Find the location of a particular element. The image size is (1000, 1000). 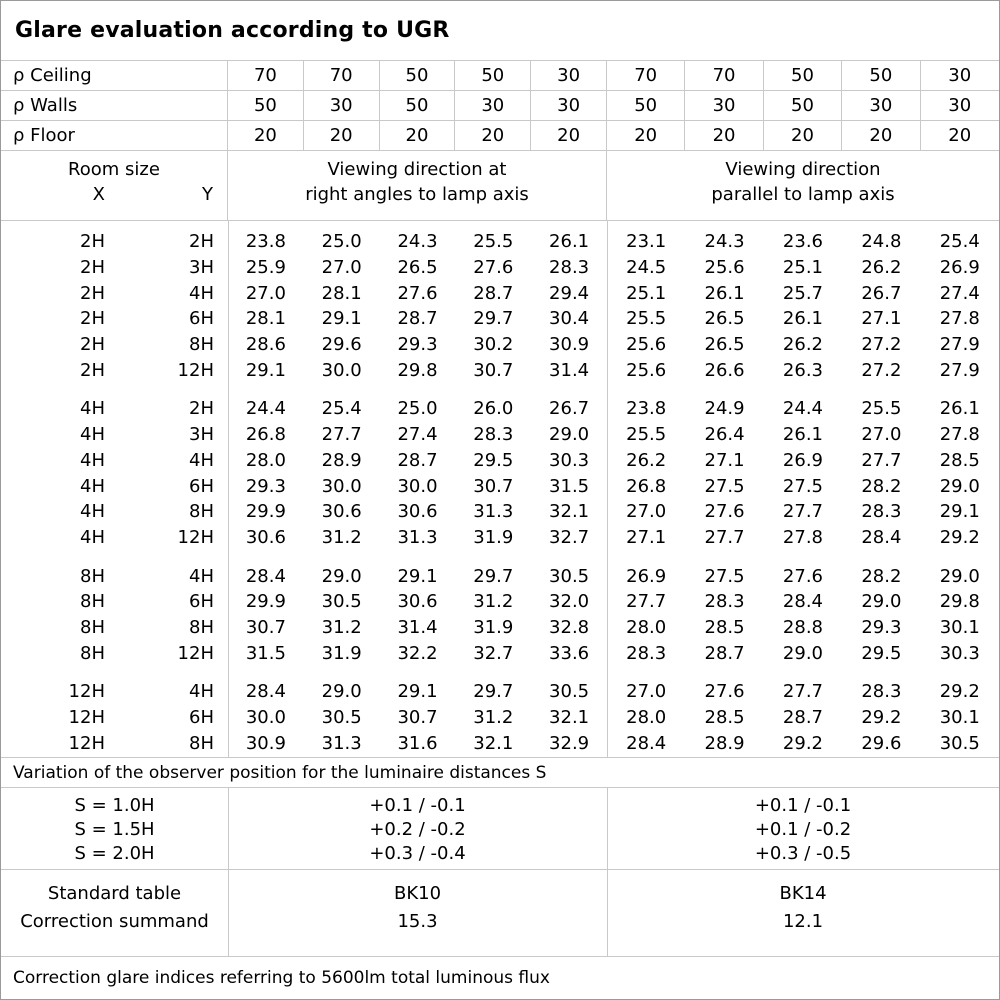

header-line: right angles to lamp axis is located at coordinates (417, 194).